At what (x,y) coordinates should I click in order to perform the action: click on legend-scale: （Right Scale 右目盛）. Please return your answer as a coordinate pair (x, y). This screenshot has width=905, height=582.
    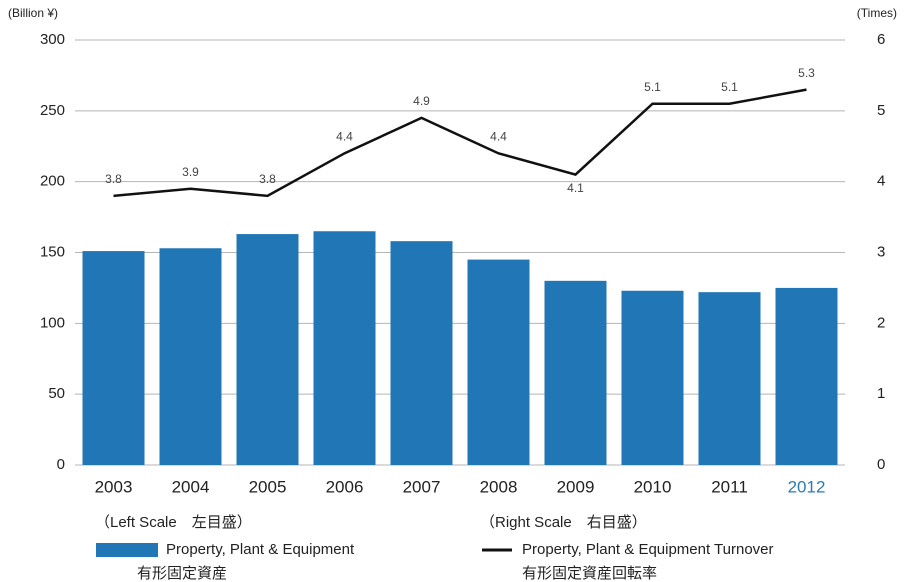
    Looking at the image, I should click on (563, 522).